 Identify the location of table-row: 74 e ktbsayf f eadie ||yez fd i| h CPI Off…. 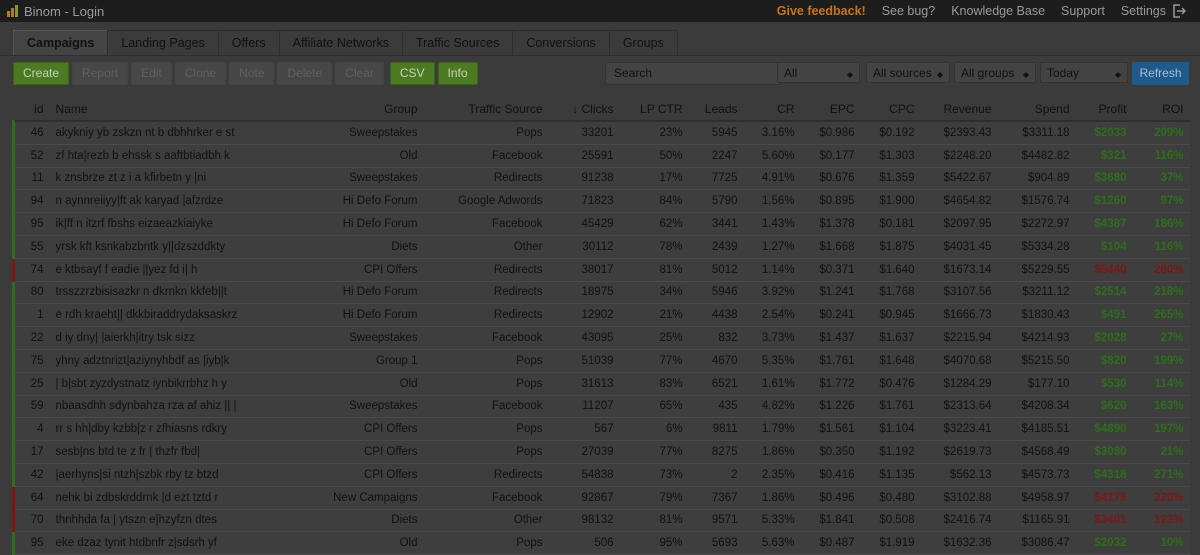
(601, 270).